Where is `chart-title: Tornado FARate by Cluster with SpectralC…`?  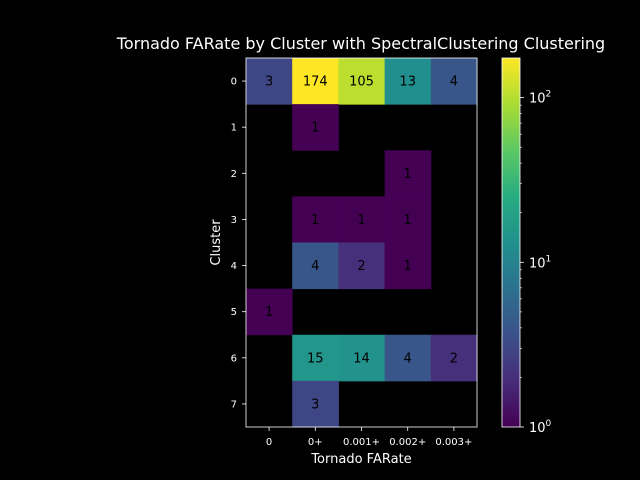
chart-title: Tornado FARate by Cluster with SpectralC… is located at coordinates (360, 43).